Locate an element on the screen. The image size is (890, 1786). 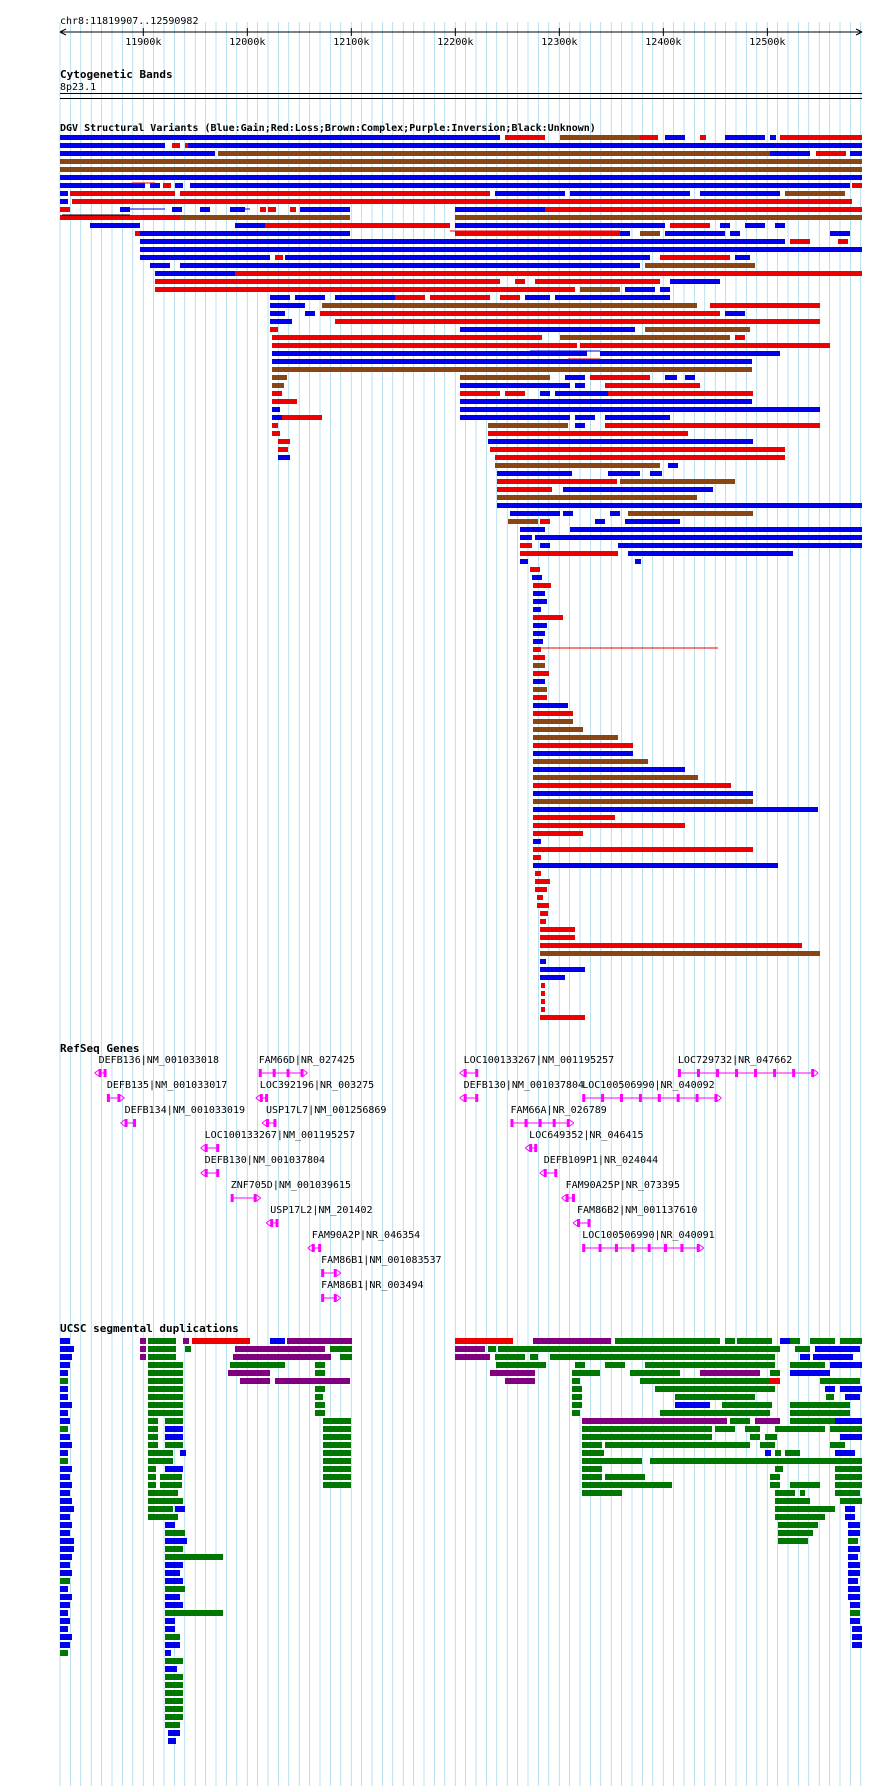
refseq-gene: LOC100133267|NM_001195257 is located at coordinates (278, 1141).